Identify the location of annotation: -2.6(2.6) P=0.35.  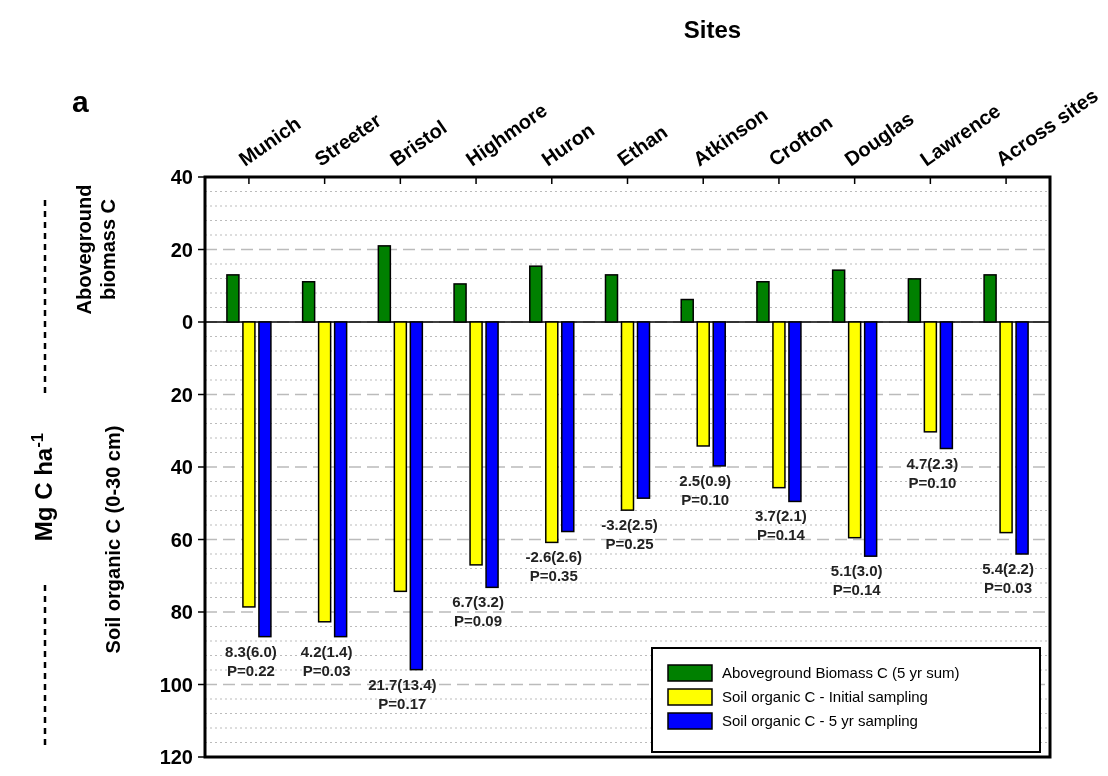
(554, 566).